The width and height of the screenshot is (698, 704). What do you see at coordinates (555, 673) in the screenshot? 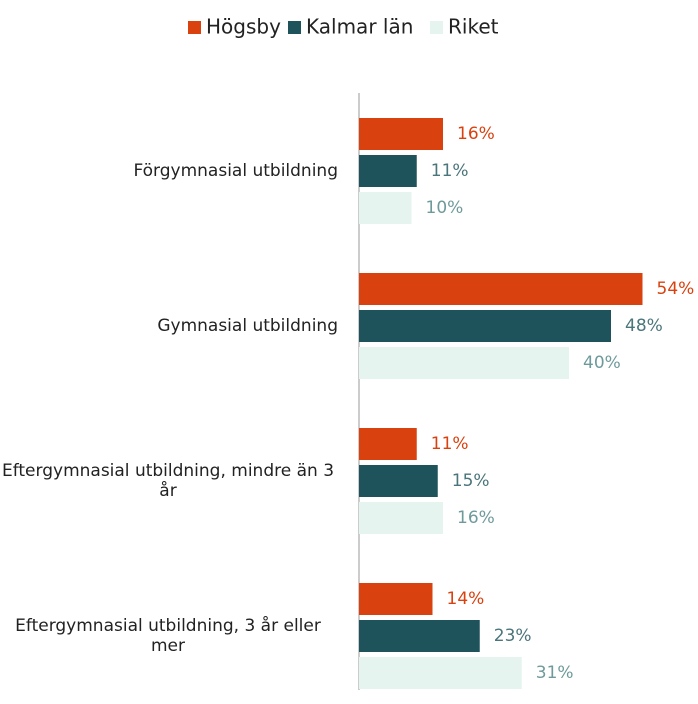
I see `value-label: 31%` at bounding box center [555, 673].